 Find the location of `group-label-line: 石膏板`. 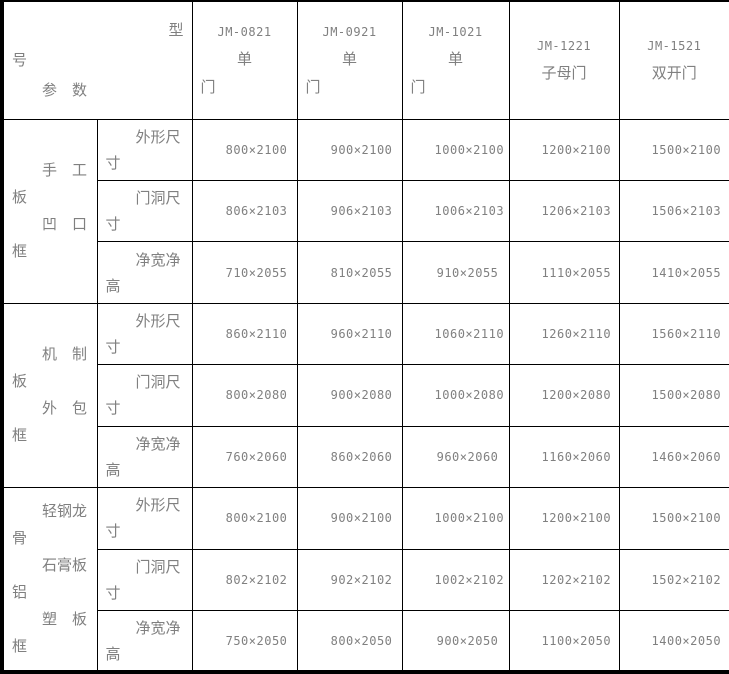

group-label-line: 石膏板 is located at coordinates (50, 565).